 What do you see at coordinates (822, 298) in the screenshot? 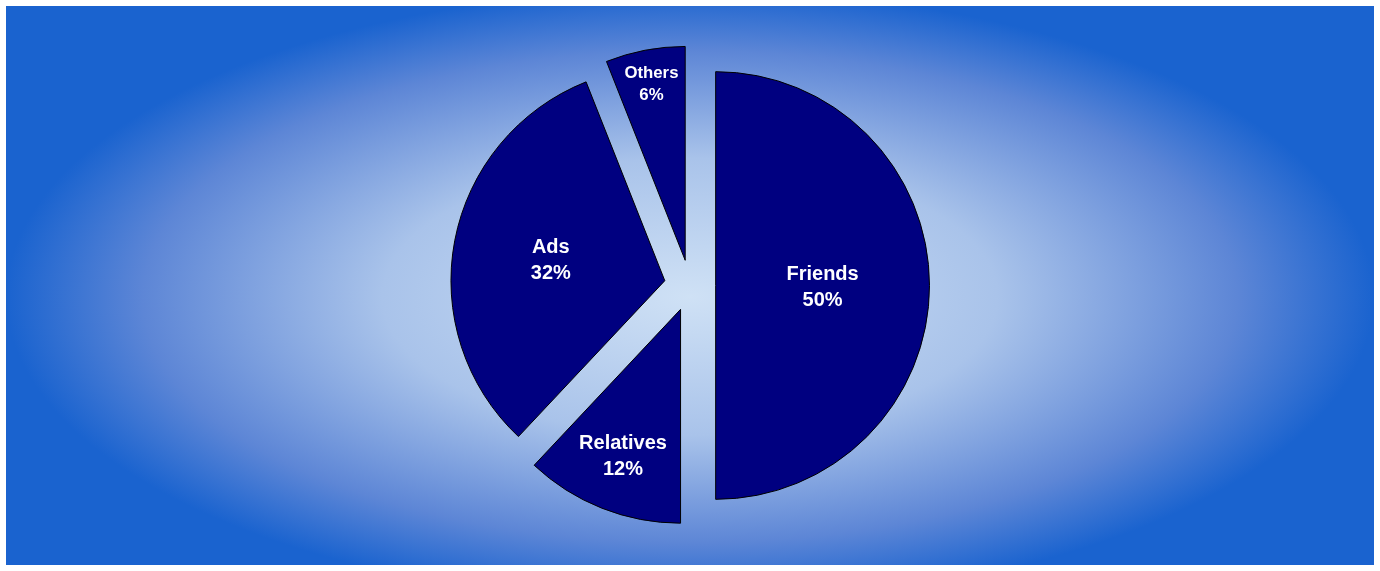
I see `data-label: 50%` at bounding box center [822, 298].